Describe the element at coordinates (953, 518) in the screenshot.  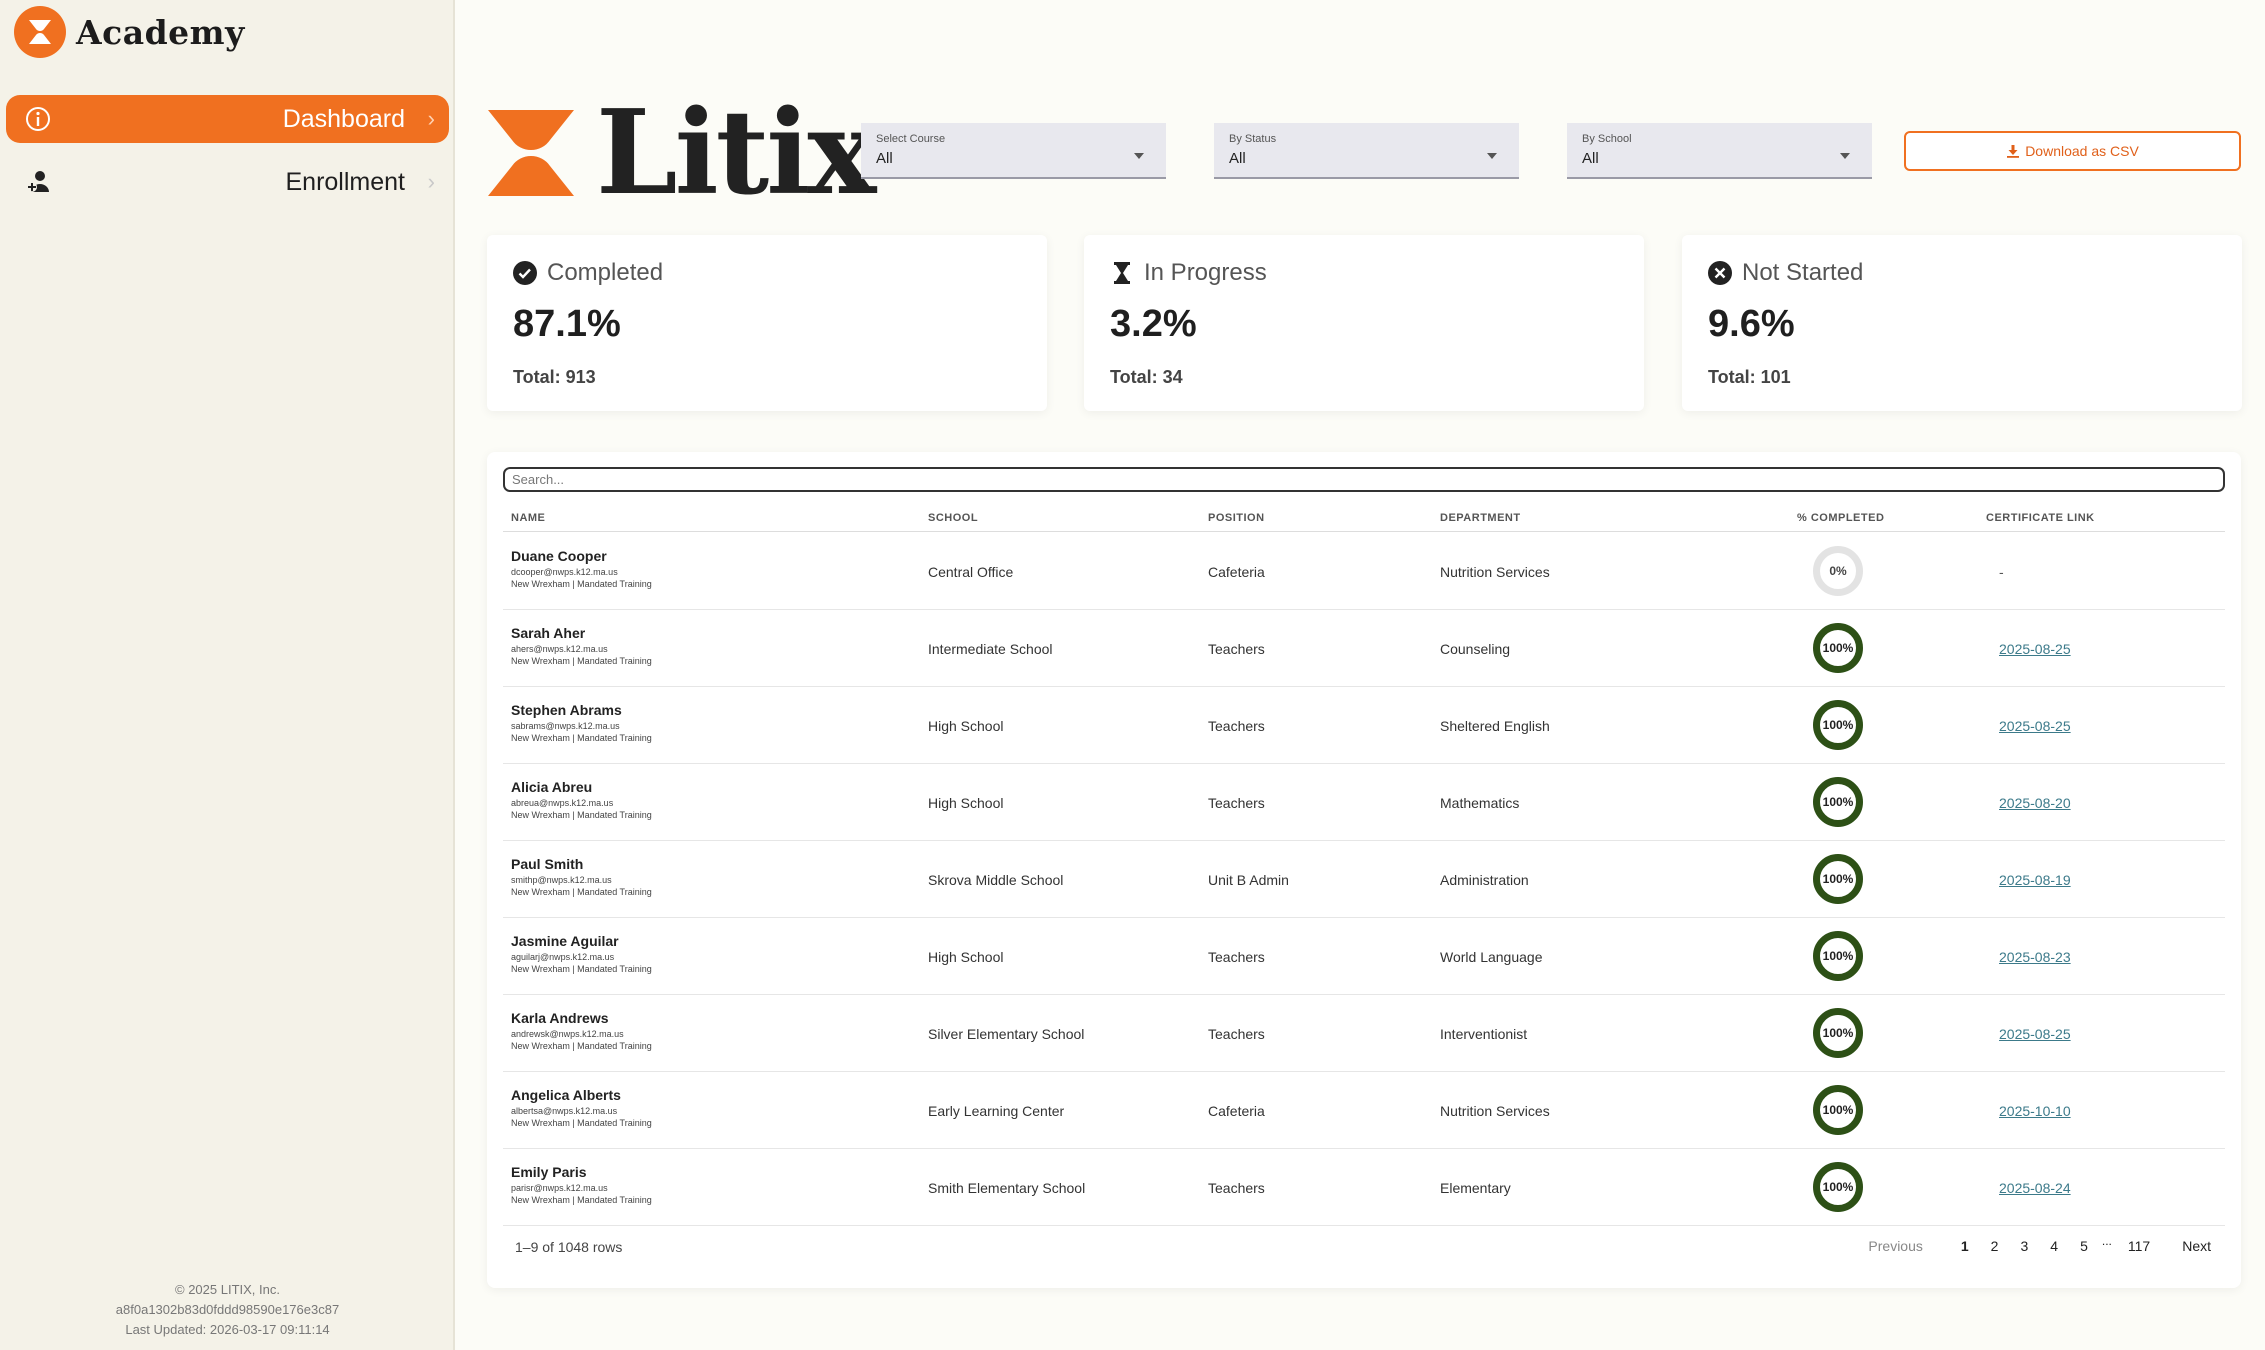
I see `col-school-header: SCHOOL` at that location.